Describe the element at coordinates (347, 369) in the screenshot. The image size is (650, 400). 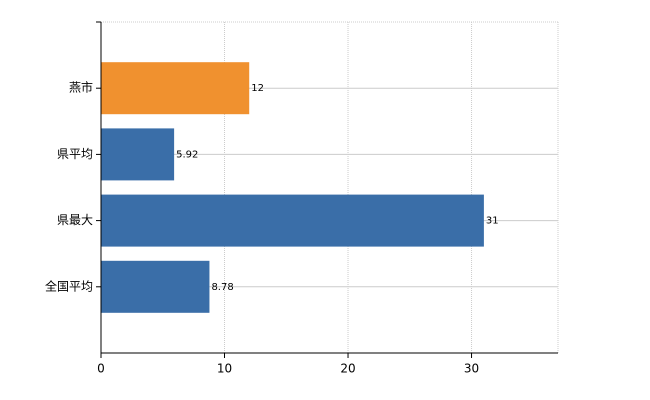
I see `x-tick-label: 20` at that location.